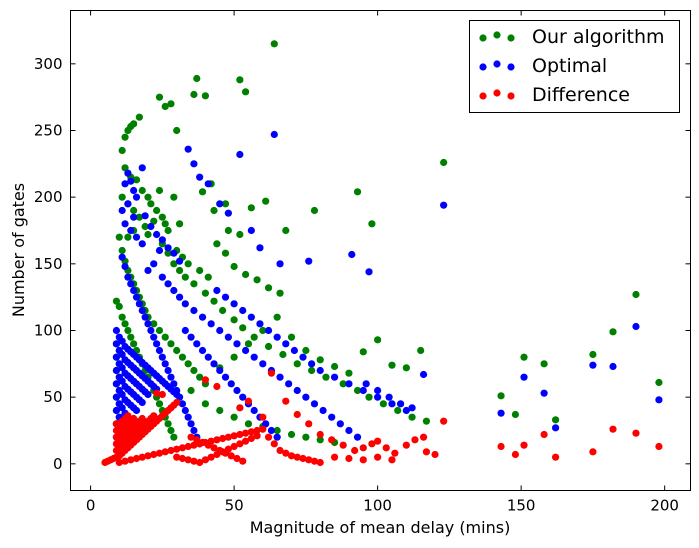  Describe the element at coordinates (48, 131) in the screenshot. I see `y-tick-label-5: 250` at that location.